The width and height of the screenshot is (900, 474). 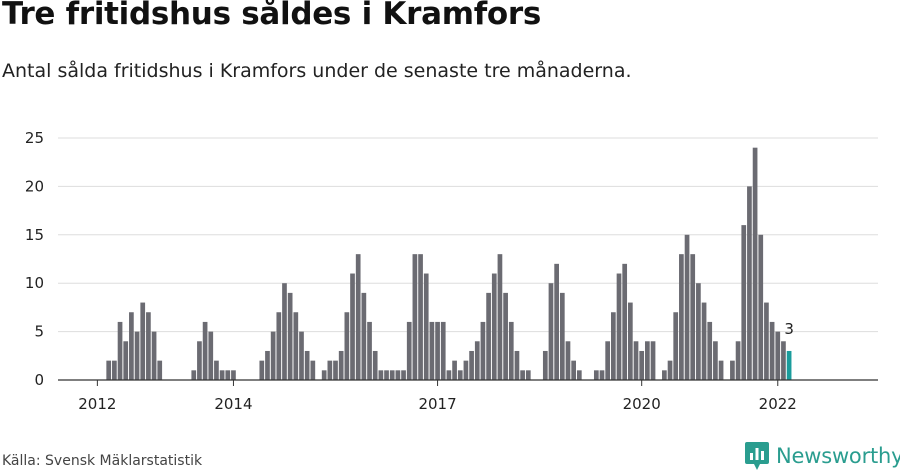 I want to click on y-tick-label: 10, so click(x=34, y=283).